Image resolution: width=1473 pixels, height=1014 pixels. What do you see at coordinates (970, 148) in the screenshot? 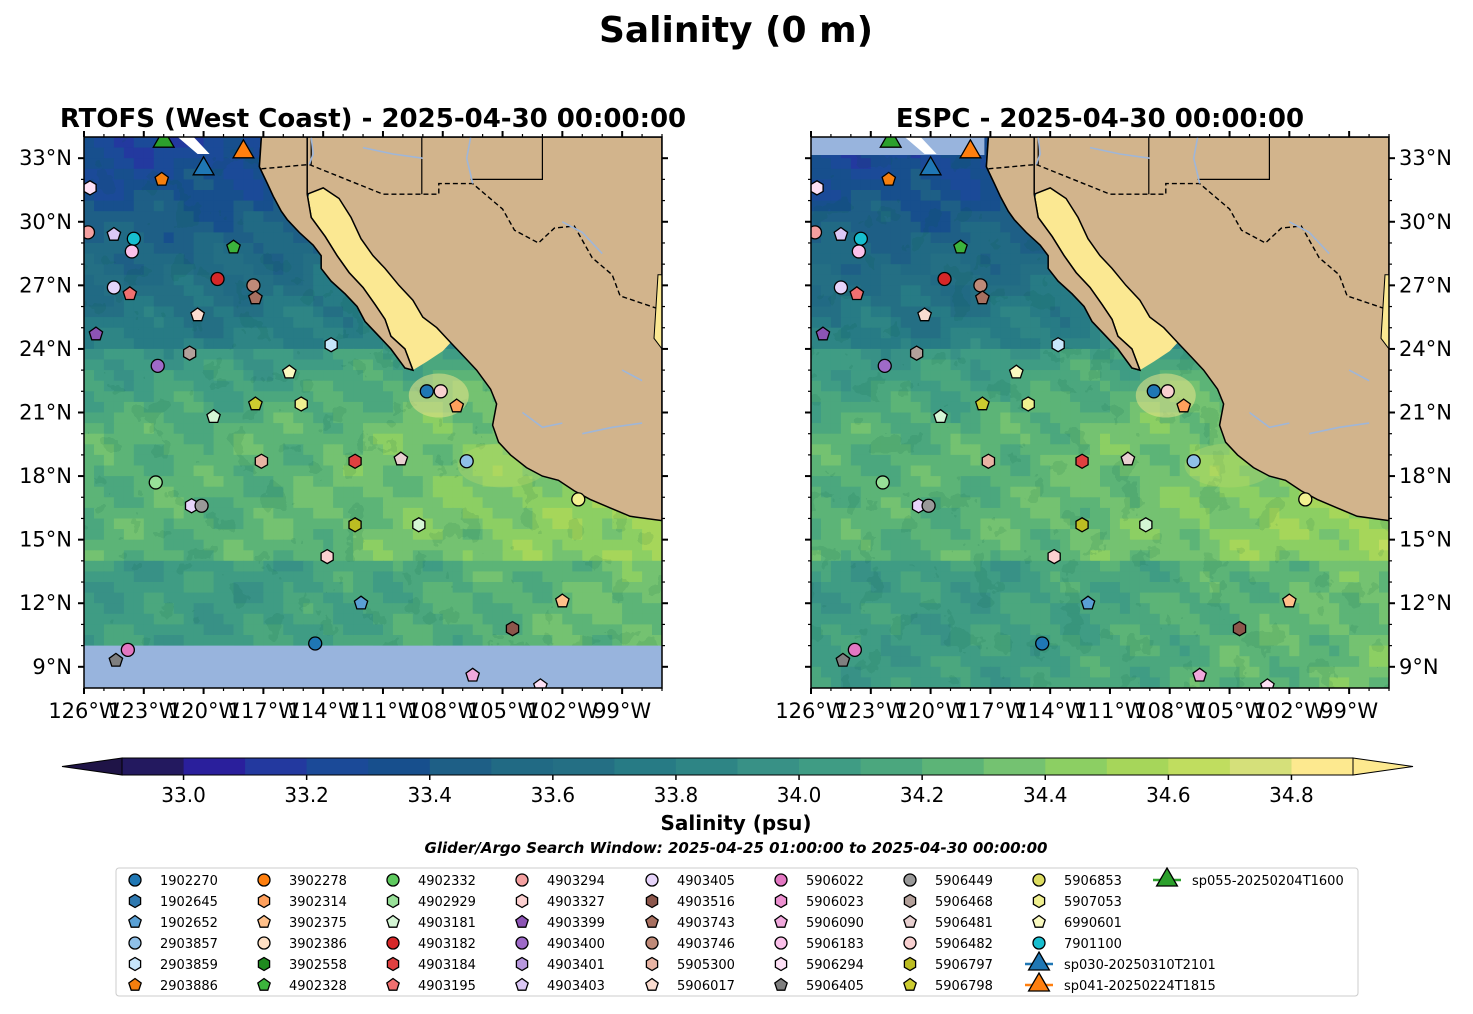
I see `espc-glider-marker` at bounding box center [970, 148].